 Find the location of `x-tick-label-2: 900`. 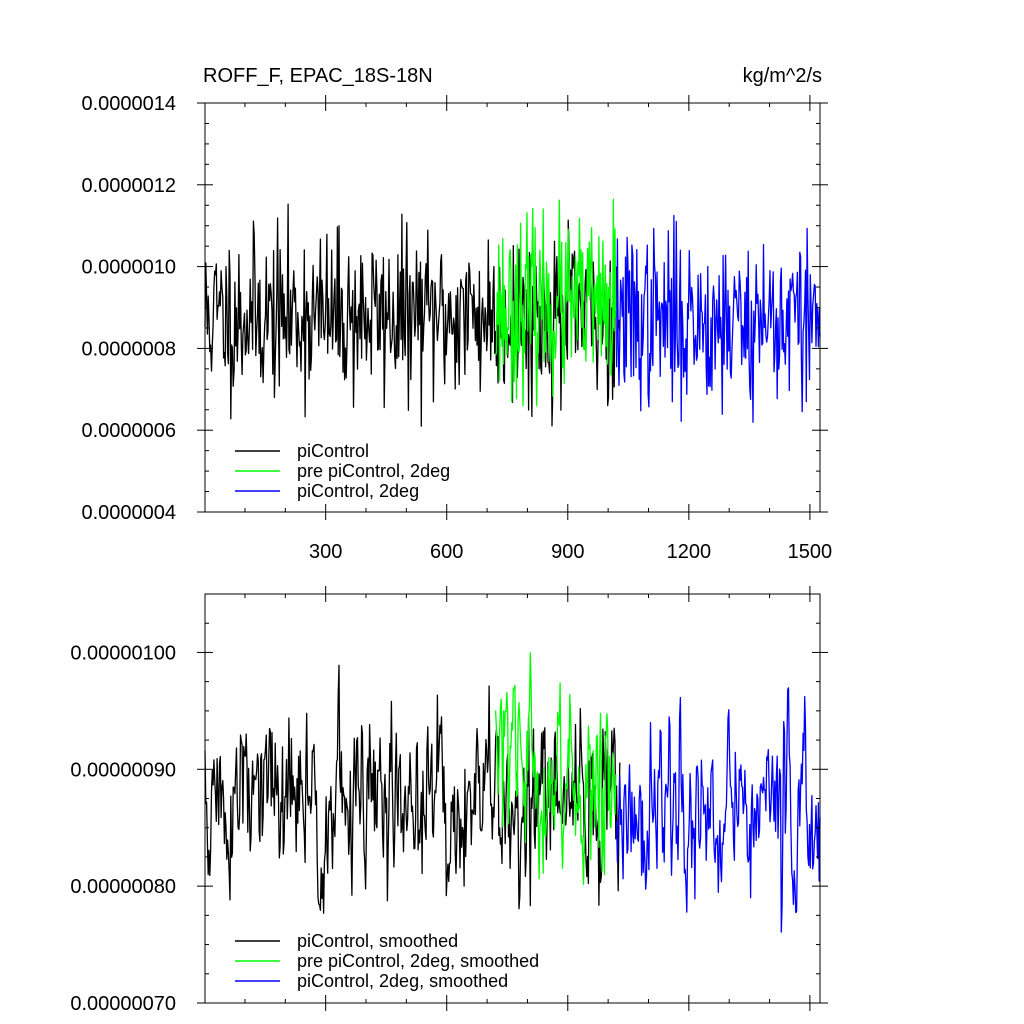

x-tick-label-2: 900 is located at coordinates (567, 552).